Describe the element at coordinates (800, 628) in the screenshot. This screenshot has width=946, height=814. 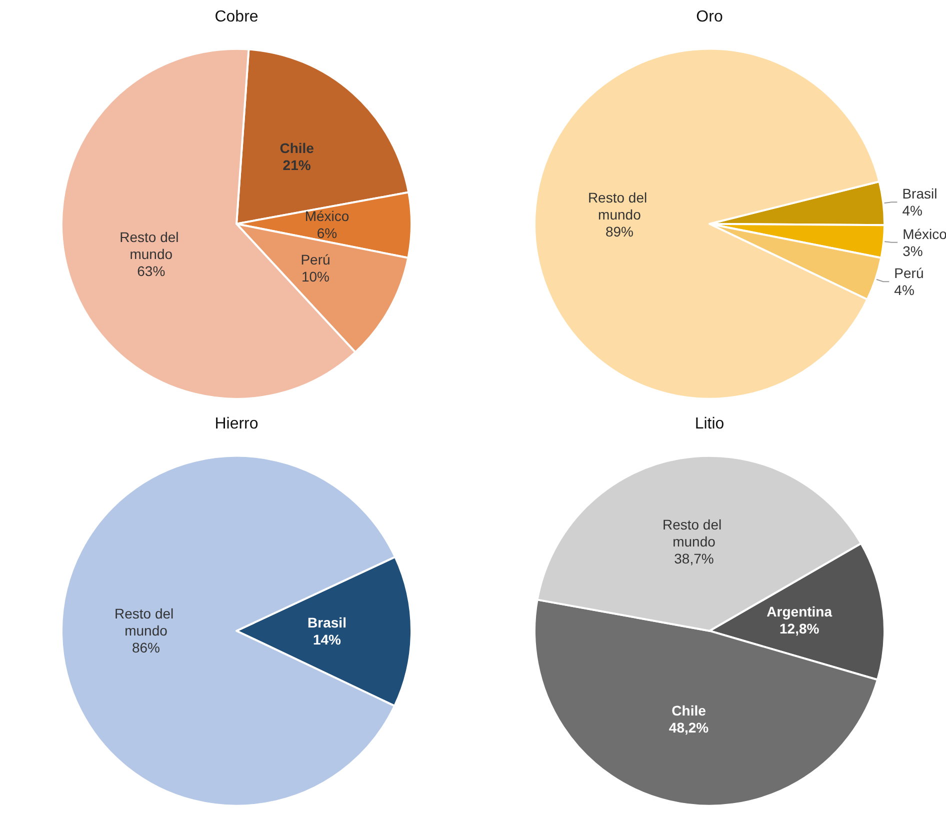
I see `data-label: 12,8%` at that location.